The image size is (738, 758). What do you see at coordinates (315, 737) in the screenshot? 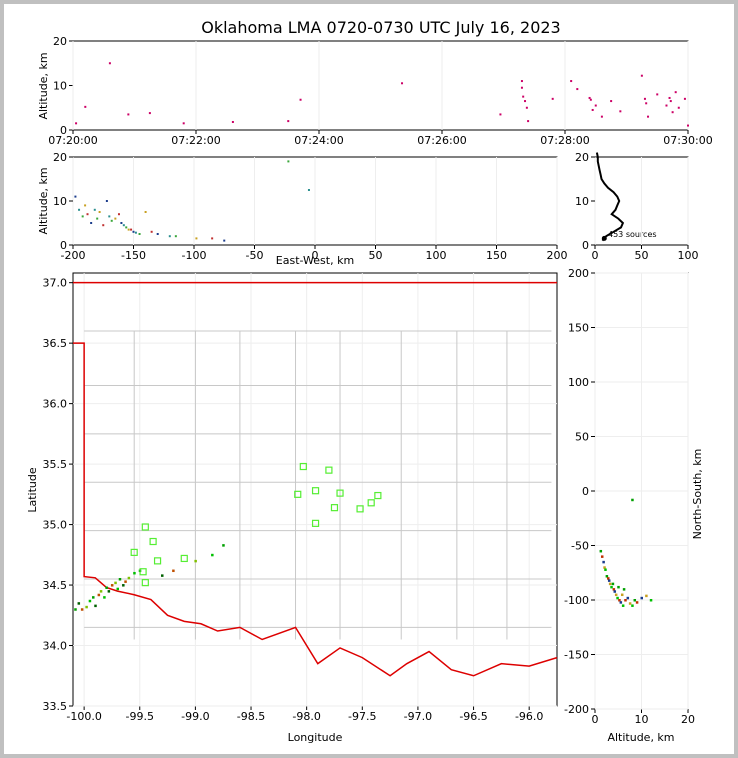
I see `map-xlabel: Longitude` at bounding box center [315, 737].